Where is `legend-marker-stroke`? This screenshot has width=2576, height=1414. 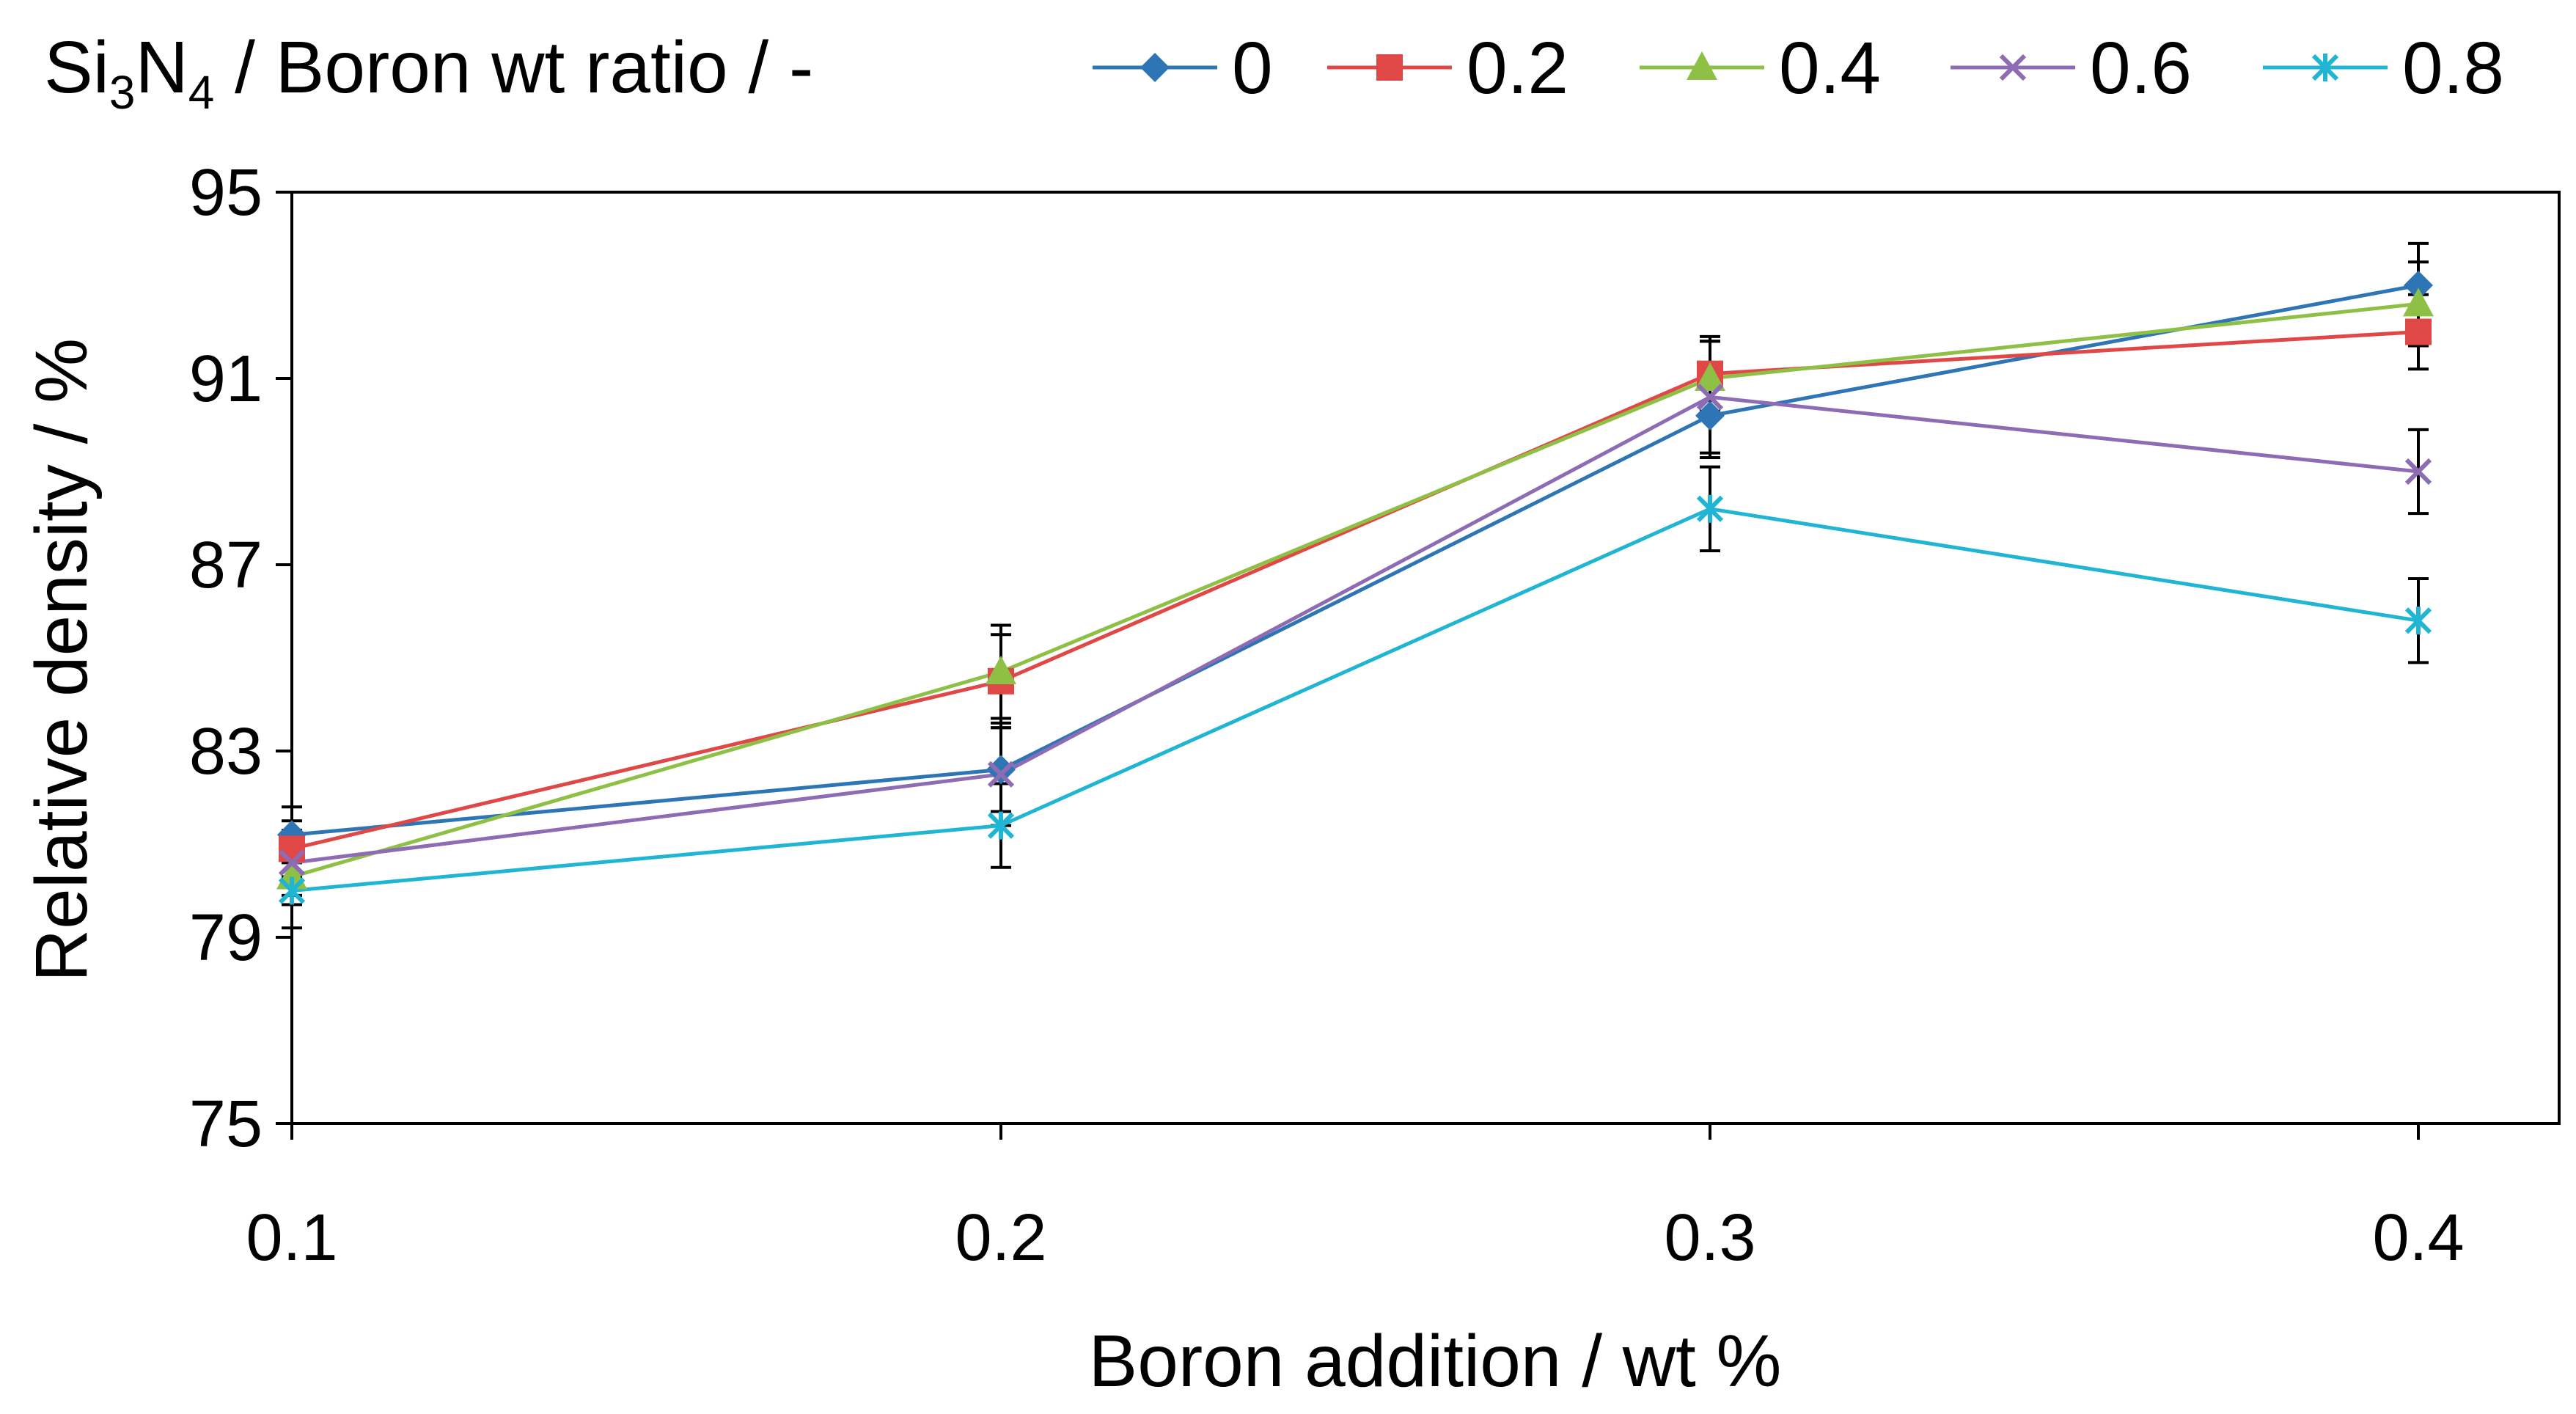
legend-marker-stroke is located at coordinates (2013, 67).